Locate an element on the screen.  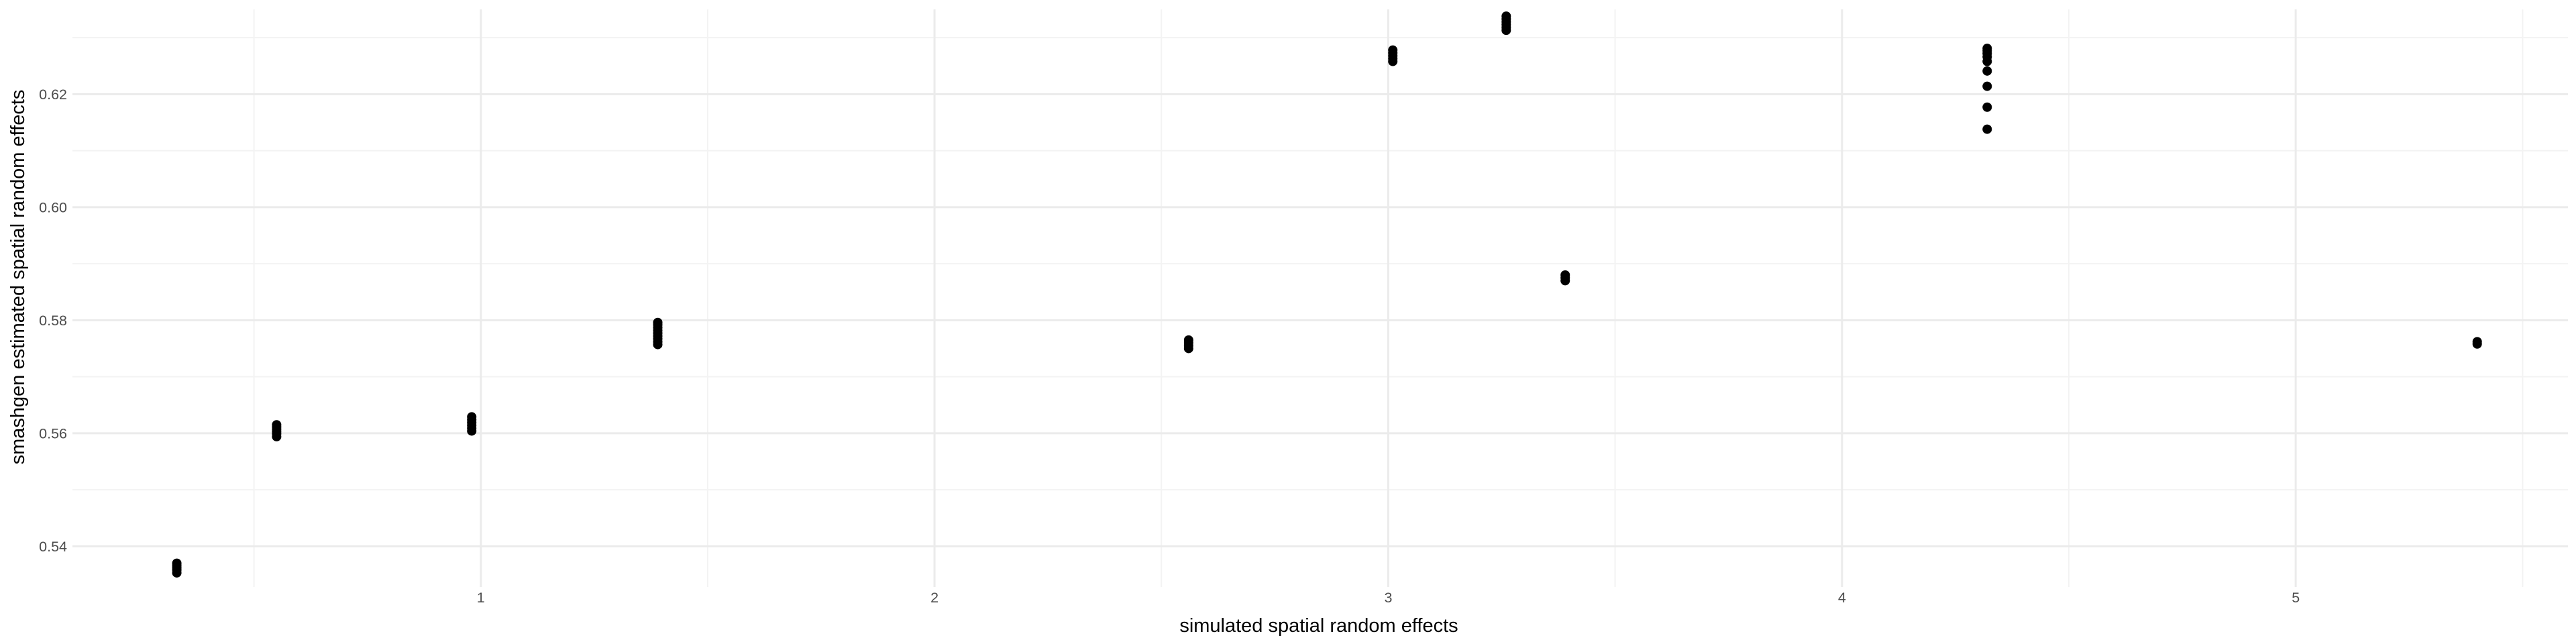
y-tick-label: 0.58 is located at coordinates (53, 321).